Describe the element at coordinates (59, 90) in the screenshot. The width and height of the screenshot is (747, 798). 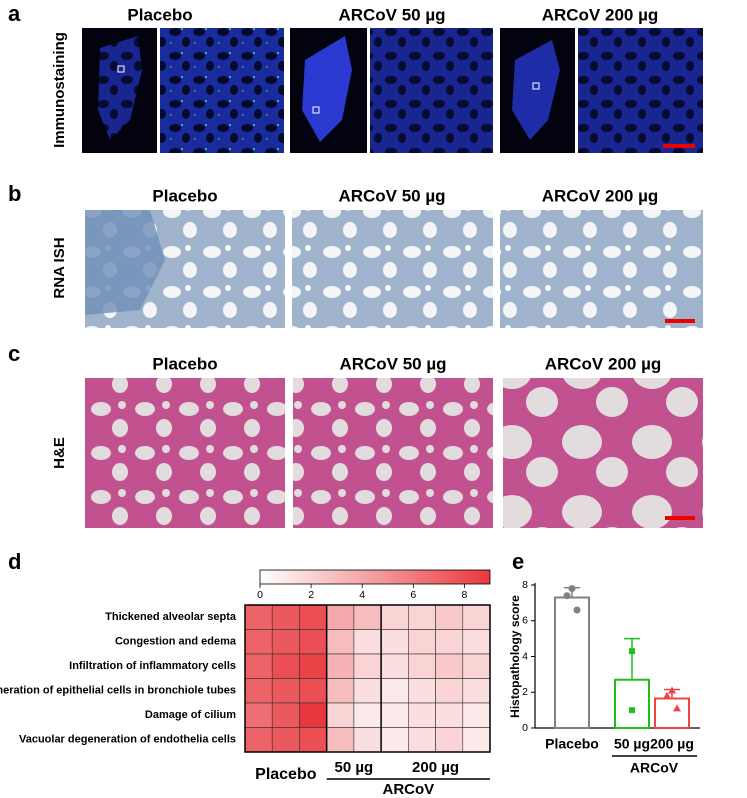
I see `row-label: Immunostaining` at that location.